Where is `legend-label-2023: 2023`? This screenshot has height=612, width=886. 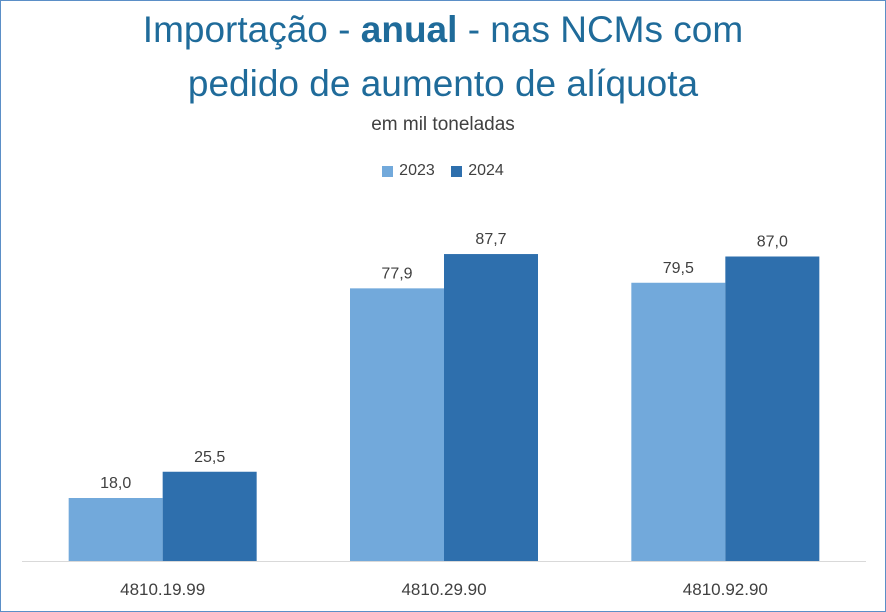
legend-label-2023: 2023 is located at coordinates (417, 170).